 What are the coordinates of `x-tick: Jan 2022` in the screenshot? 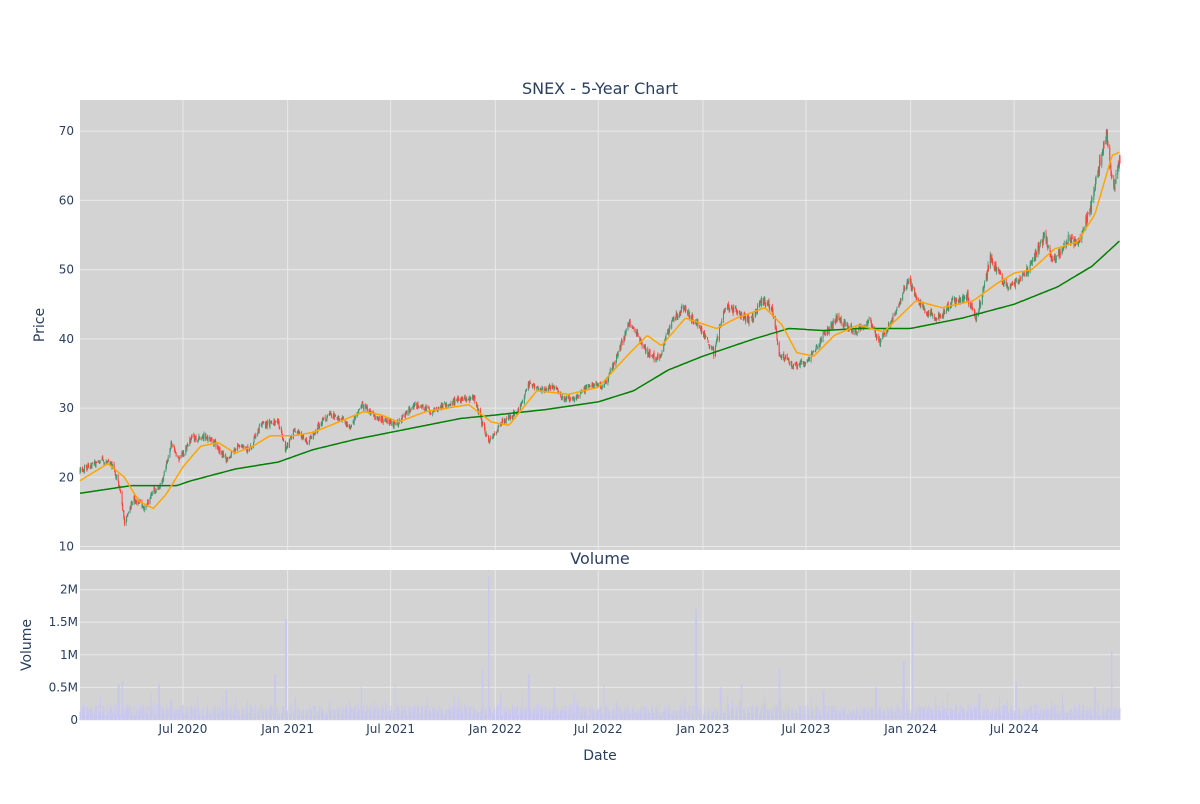 It's located at (495, 729).